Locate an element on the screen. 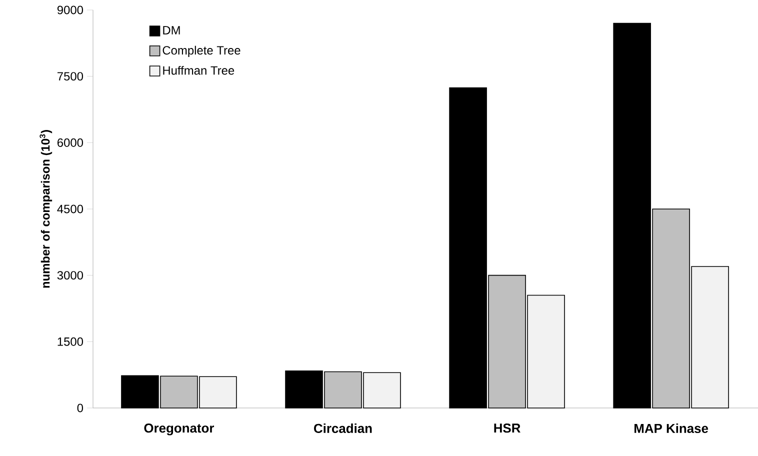 The image size is (758, 456). y-tick-label: 7500 is located at coordinates (71, 76).